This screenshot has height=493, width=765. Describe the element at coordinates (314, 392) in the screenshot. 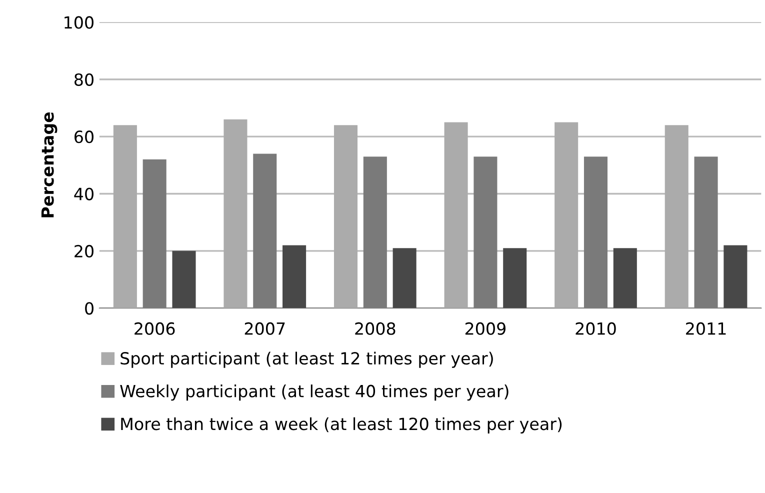

I see `legend-label: Weekly participant (at least 40 times per year)` at that location.